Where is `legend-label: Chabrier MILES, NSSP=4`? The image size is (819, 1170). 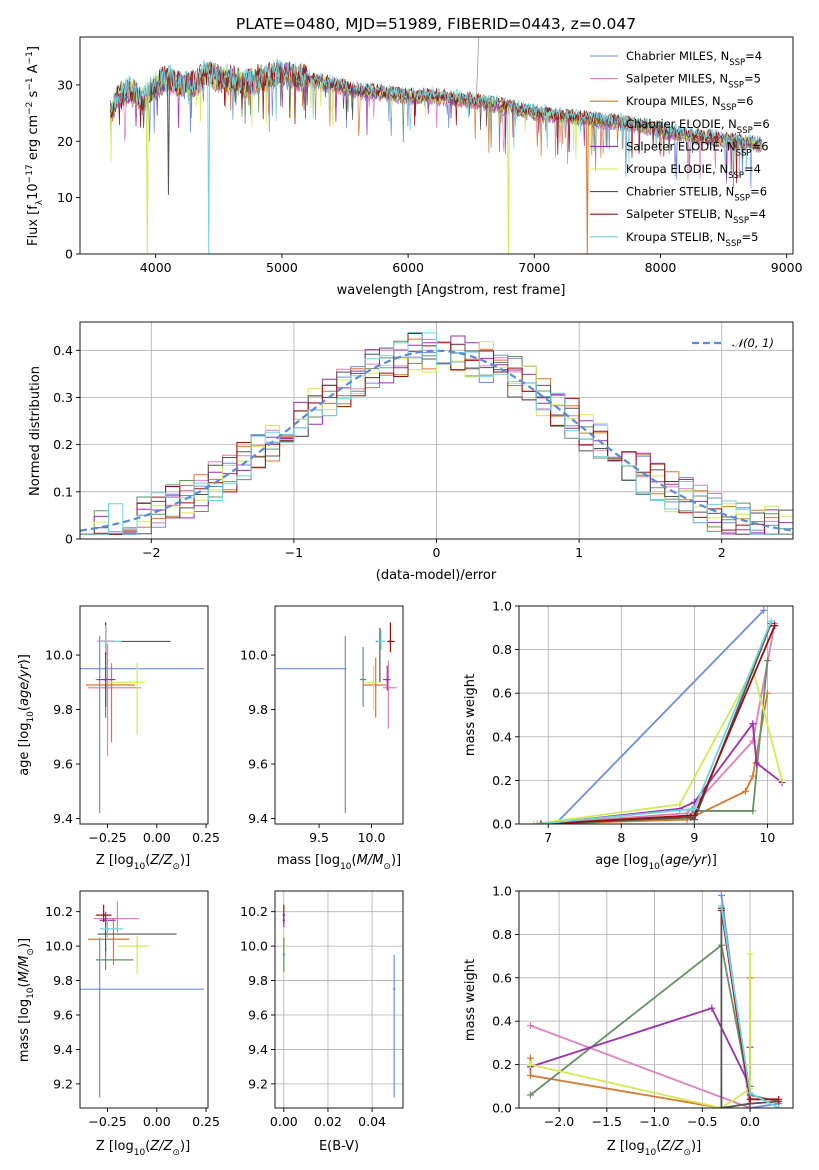 legend-label: Chabrier MILES, NSSP=4 is located at coordinates (694, 58).